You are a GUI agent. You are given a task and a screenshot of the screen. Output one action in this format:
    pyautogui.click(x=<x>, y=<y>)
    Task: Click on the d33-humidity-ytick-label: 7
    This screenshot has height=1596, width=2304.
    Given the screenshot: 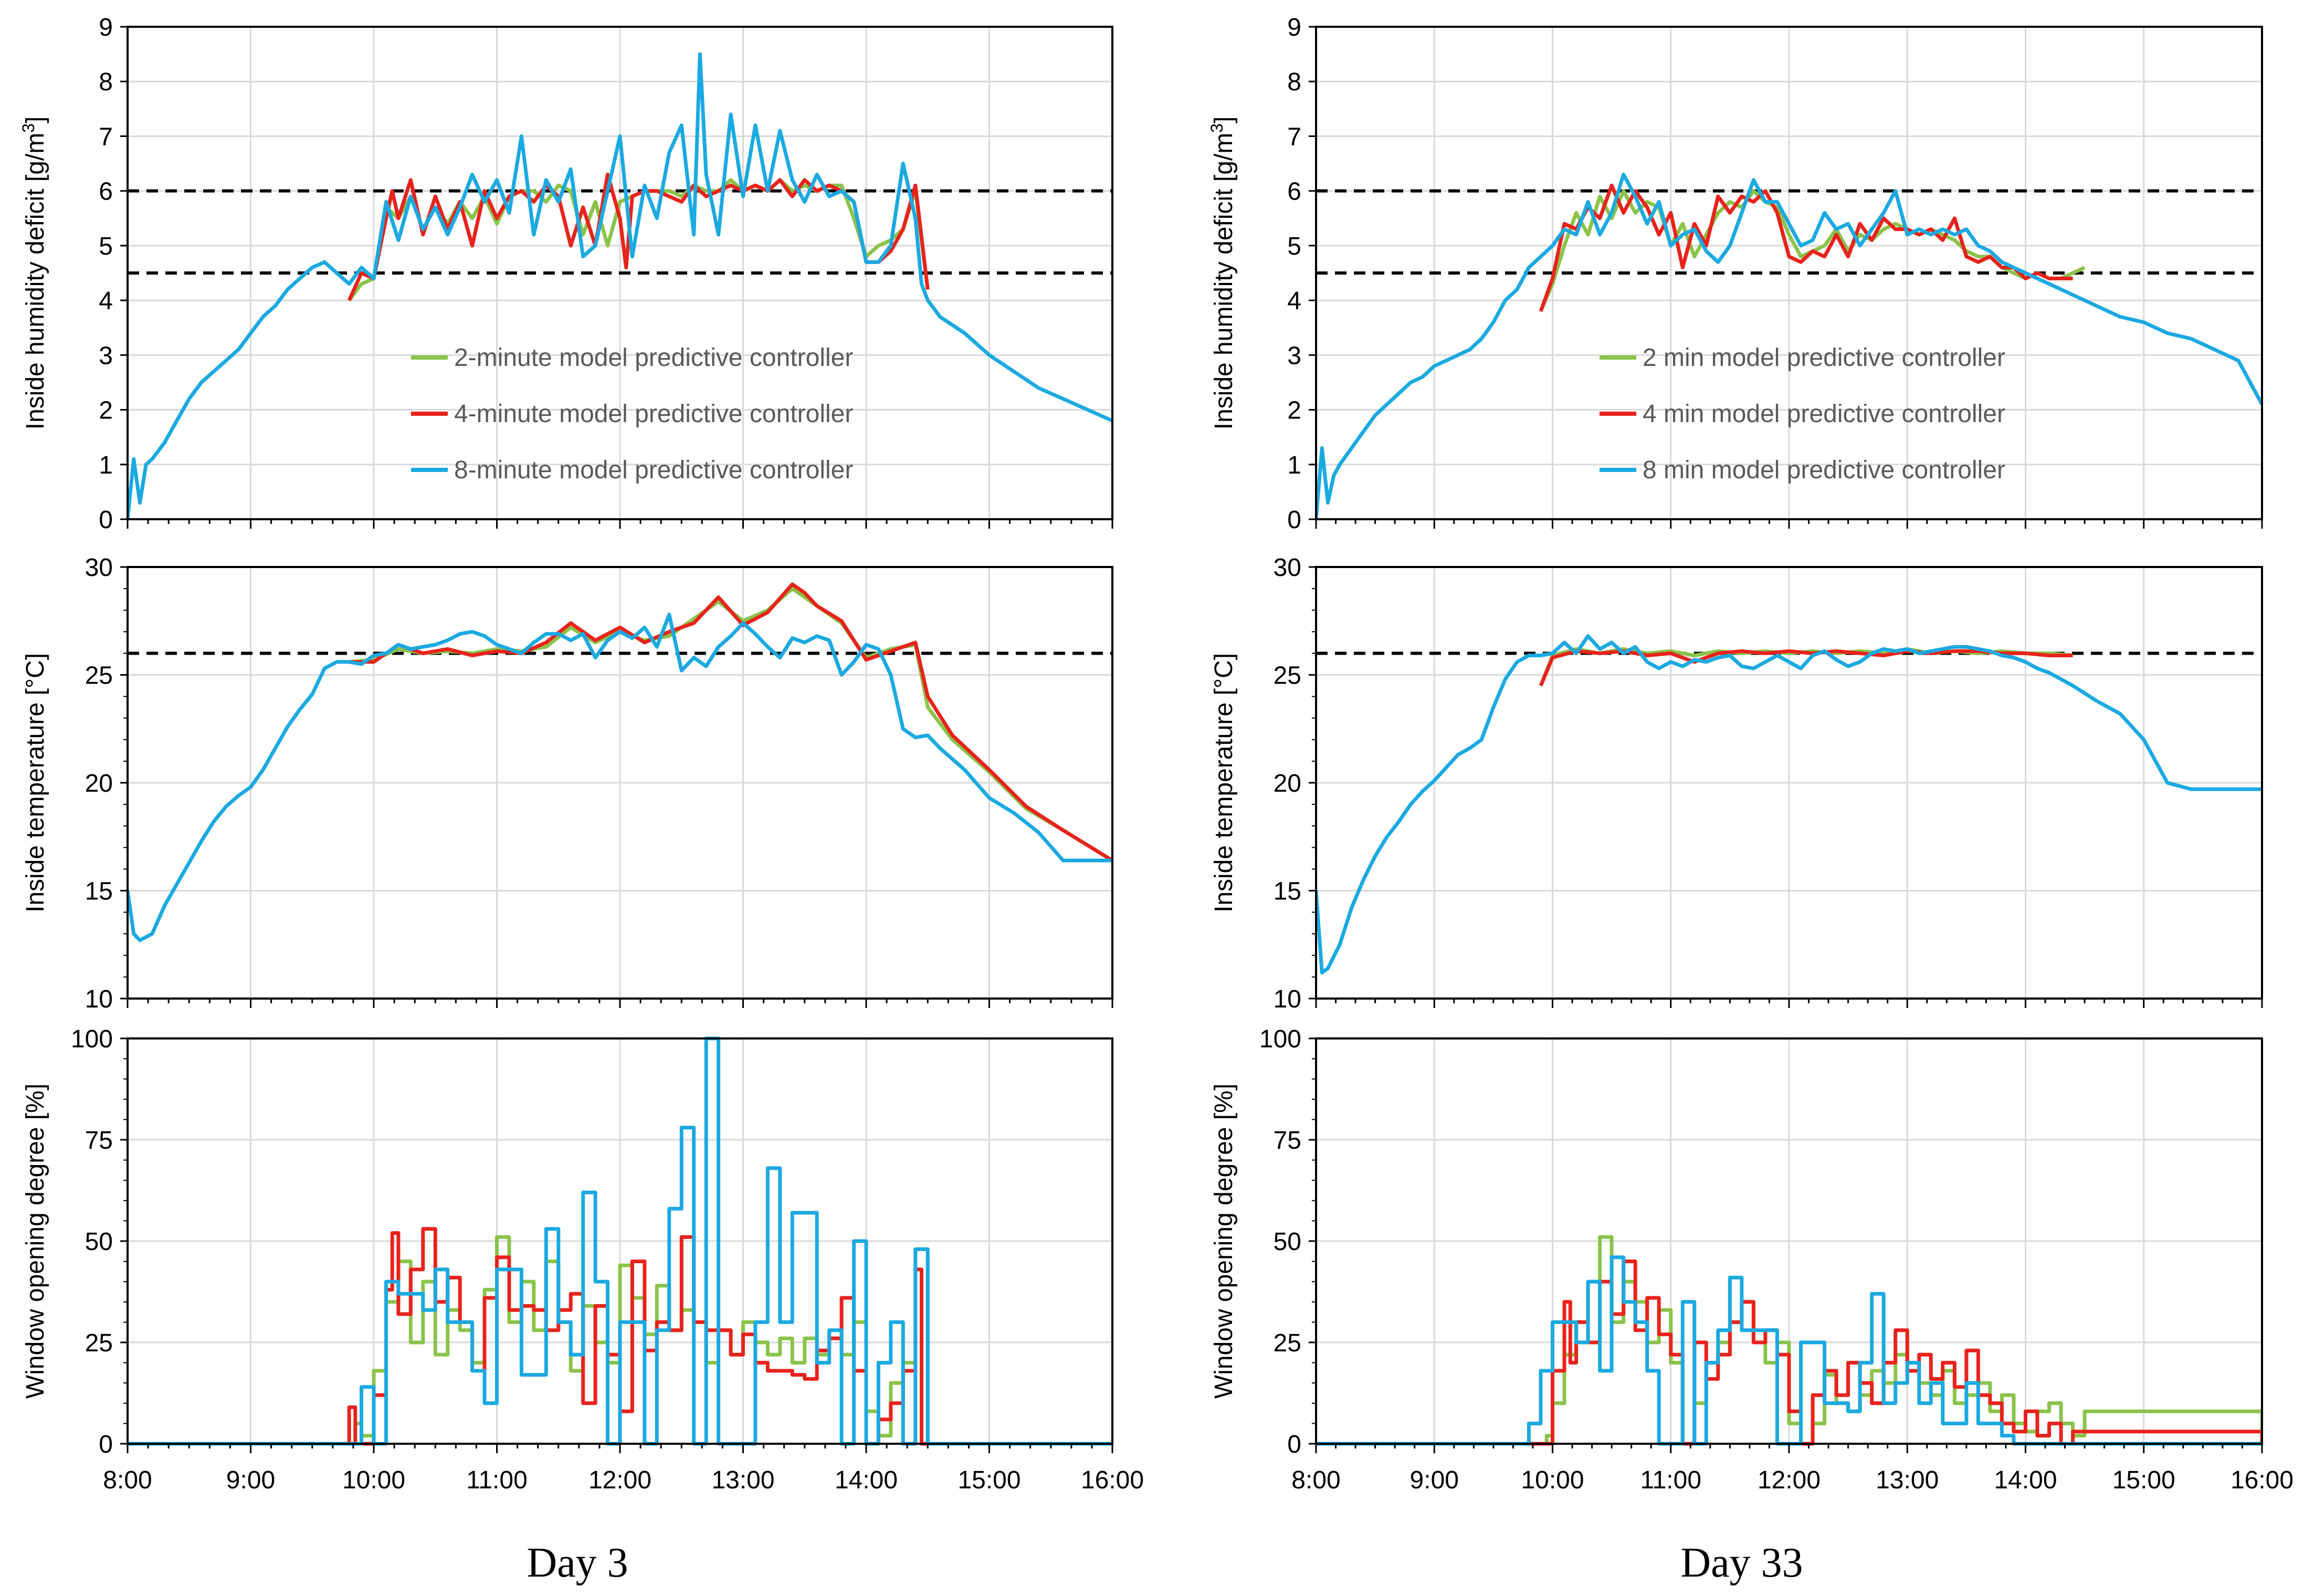 What is the action you would take?
    pyautogui.click(x=1294, y=137)
    